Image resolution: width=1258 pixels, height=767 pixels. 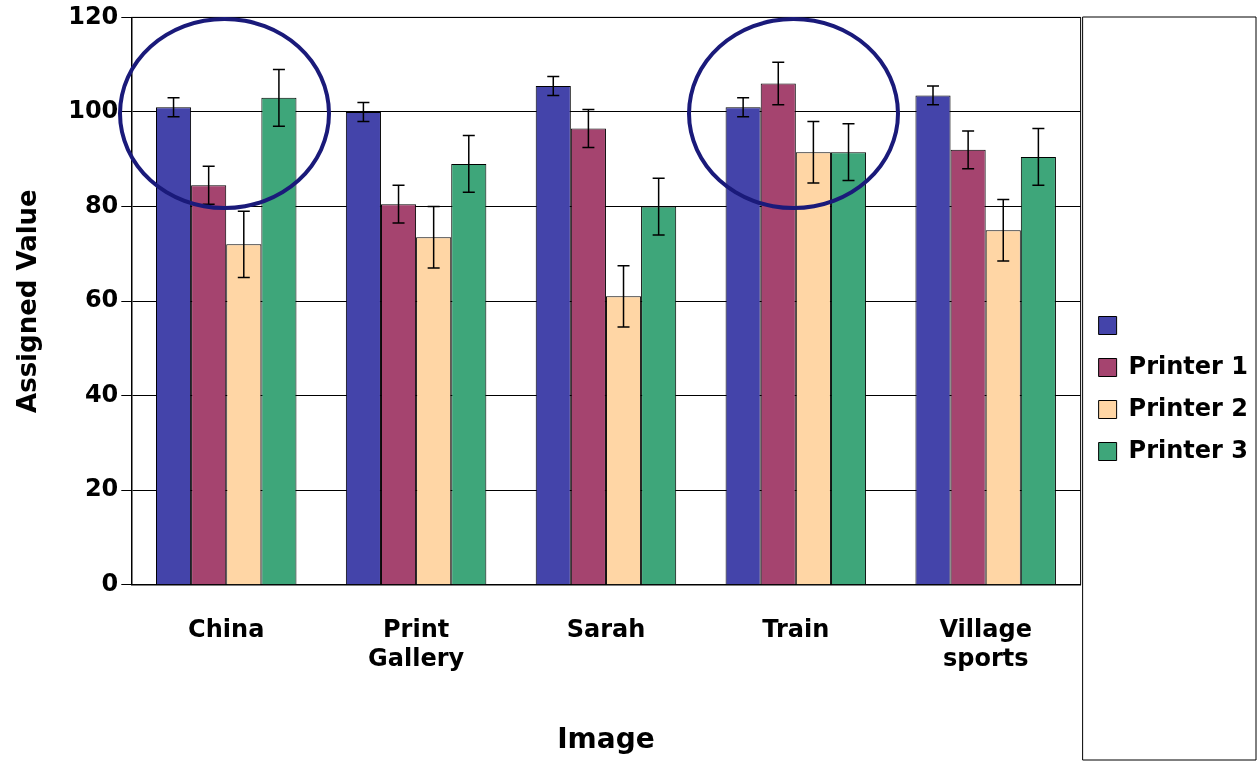 I want to click on y-tick-label: 120, so click(x=93, y=15).